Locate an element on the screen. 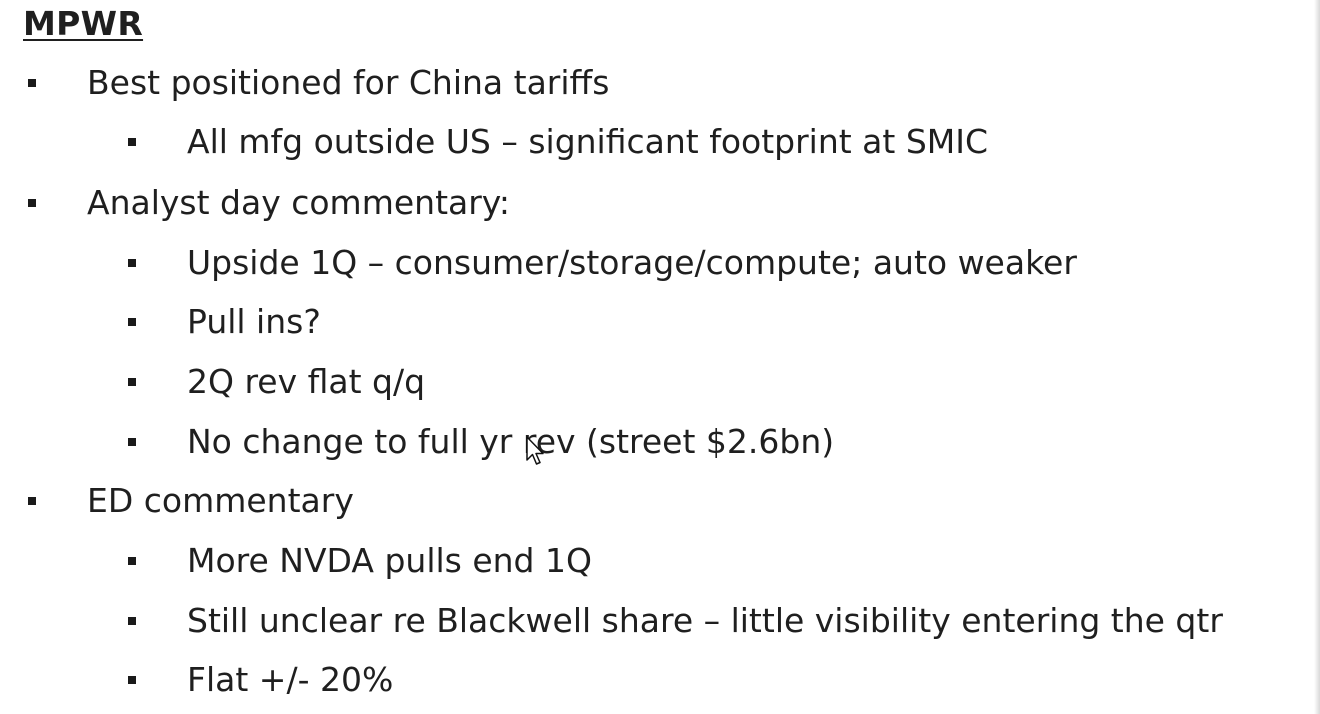  bullet-text: Analyst day commentary: is located at coordinates (299, 202).